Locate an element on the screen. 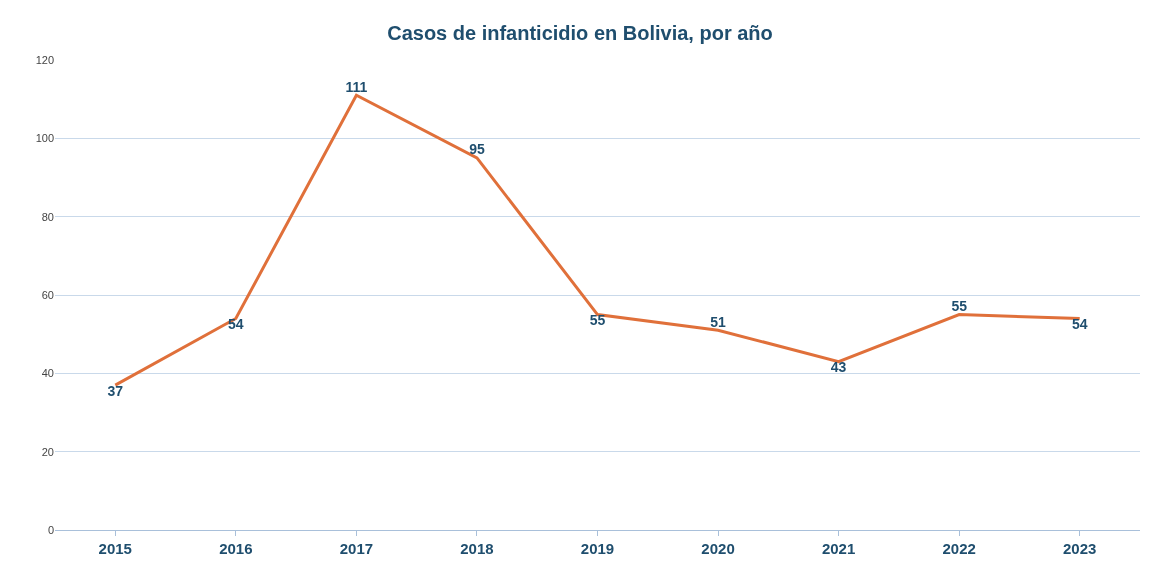 This screenshot has width=1160, height=569. x-tick-label: 2015 is located at coordinates (115, 548).